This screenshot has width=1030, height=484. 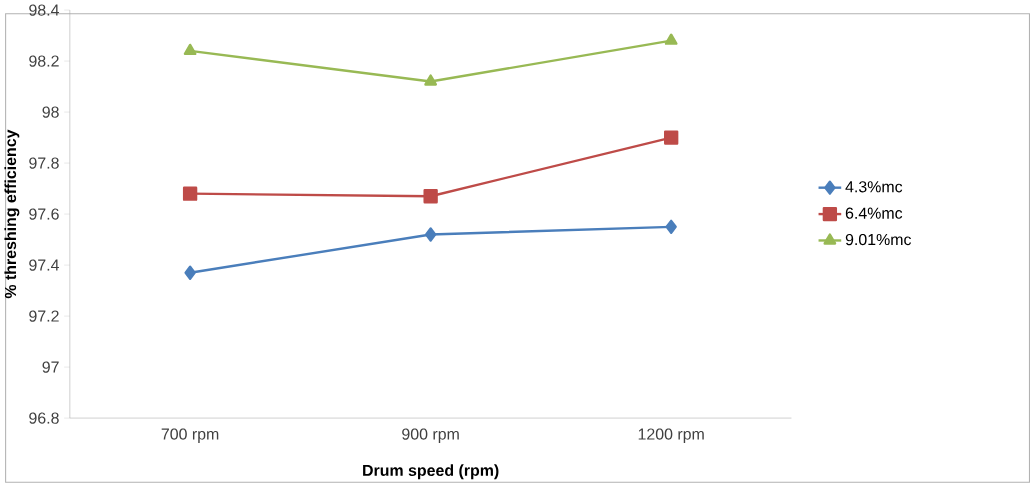 I want to click on y-tick-label: 98.2, so click(x=44, y=61).